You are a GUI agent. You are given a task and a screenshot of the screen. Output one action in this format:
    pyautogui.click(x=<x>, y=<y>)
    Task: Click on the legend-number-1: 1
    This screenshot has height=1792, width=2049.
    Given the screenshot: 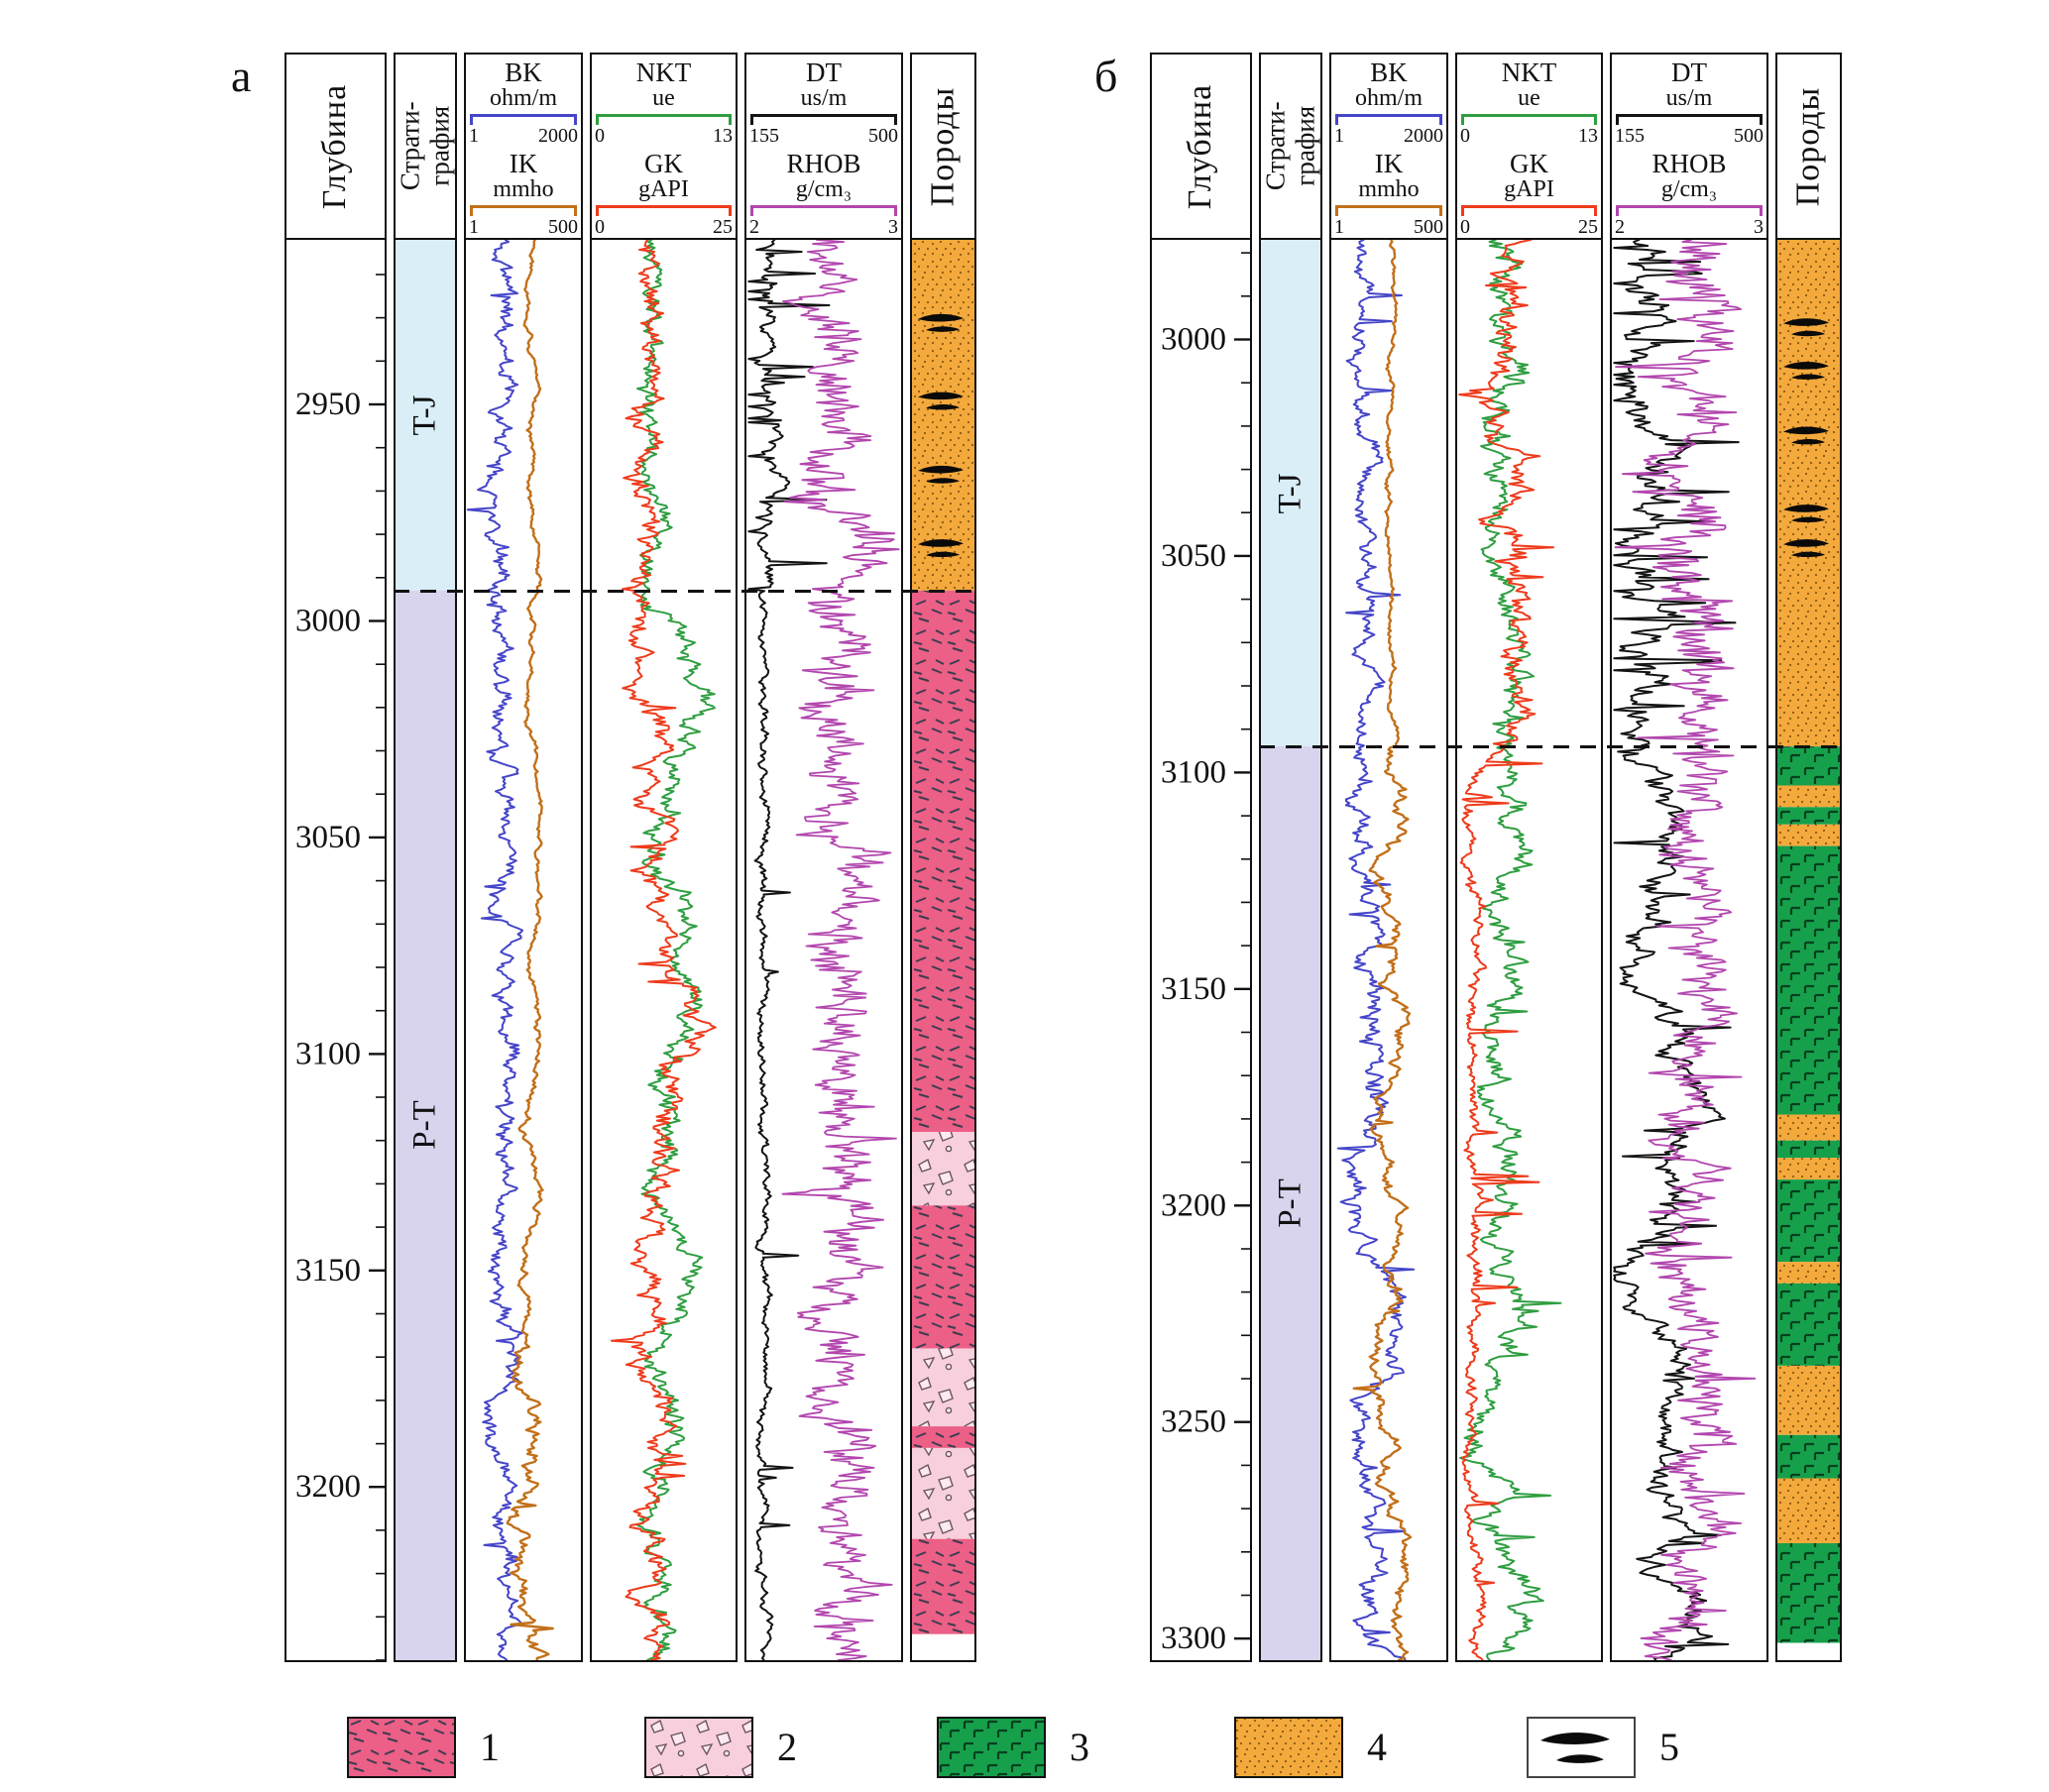 What is the action you would take?
    pyautogui.click(x=490, y=1747)
    